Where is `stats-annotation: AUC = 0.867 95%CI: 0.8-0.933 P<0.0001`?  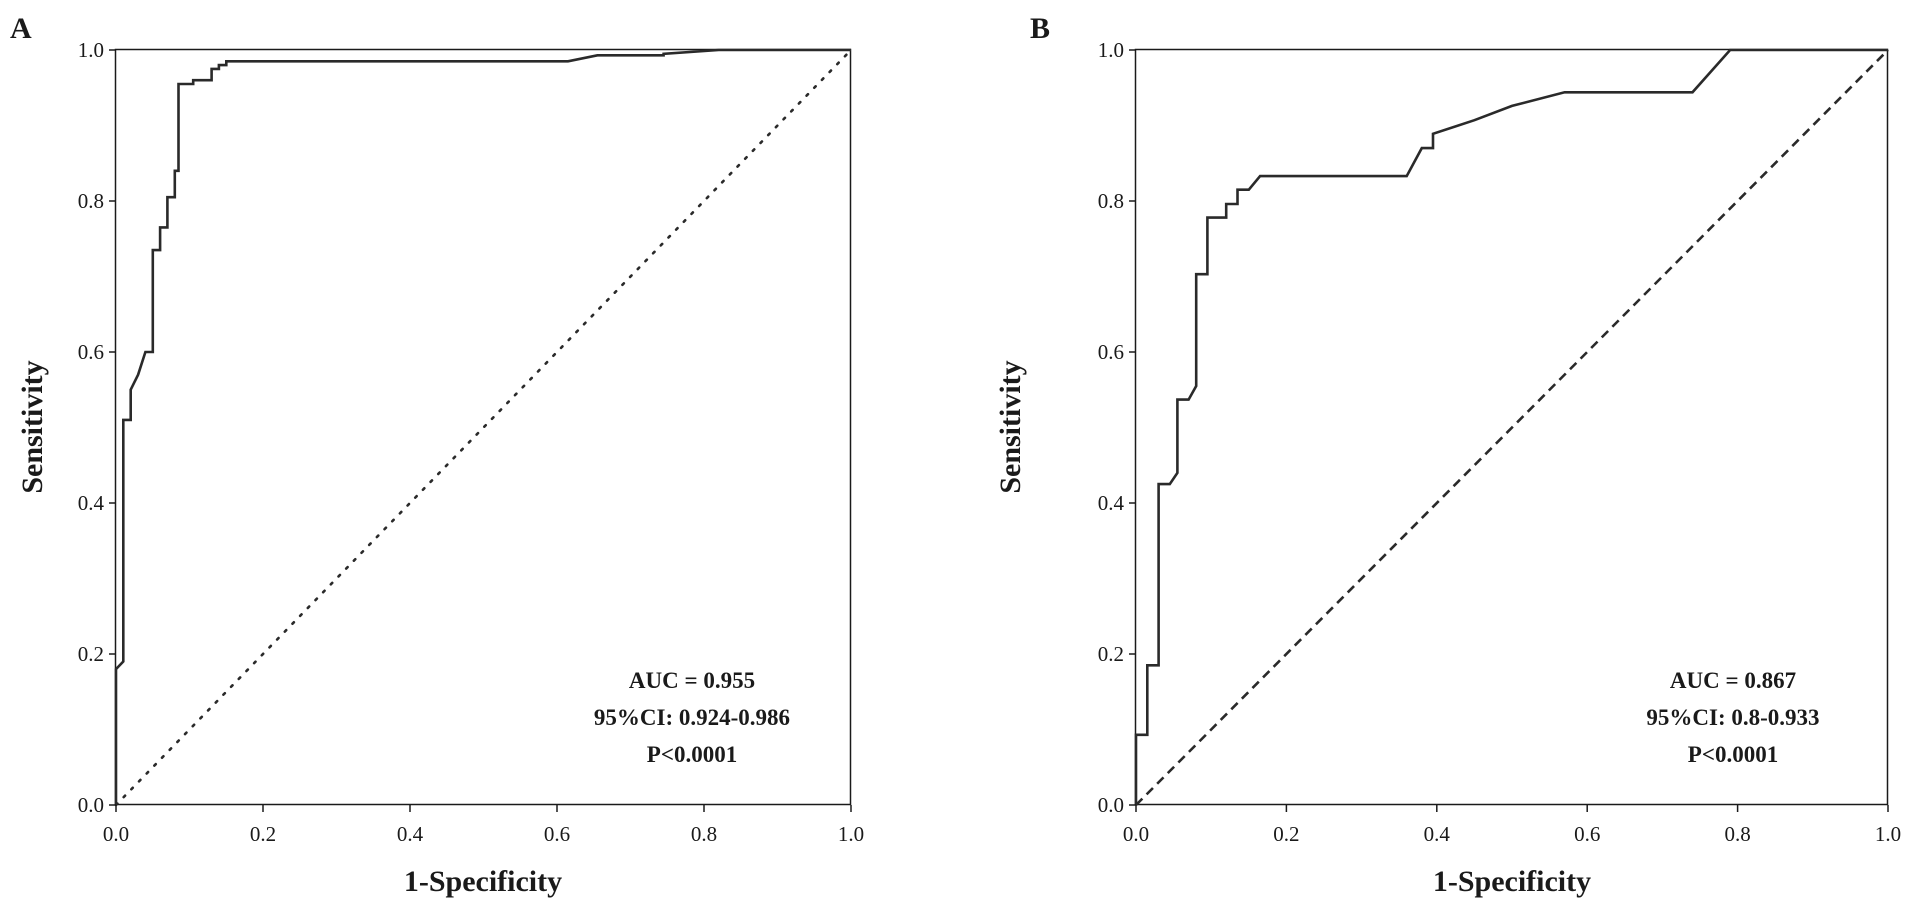
stats-annotation: AUC = 0.867 95%CI: 0.8-0.933 P<0.0001 is located at coordinates (1732, 717).